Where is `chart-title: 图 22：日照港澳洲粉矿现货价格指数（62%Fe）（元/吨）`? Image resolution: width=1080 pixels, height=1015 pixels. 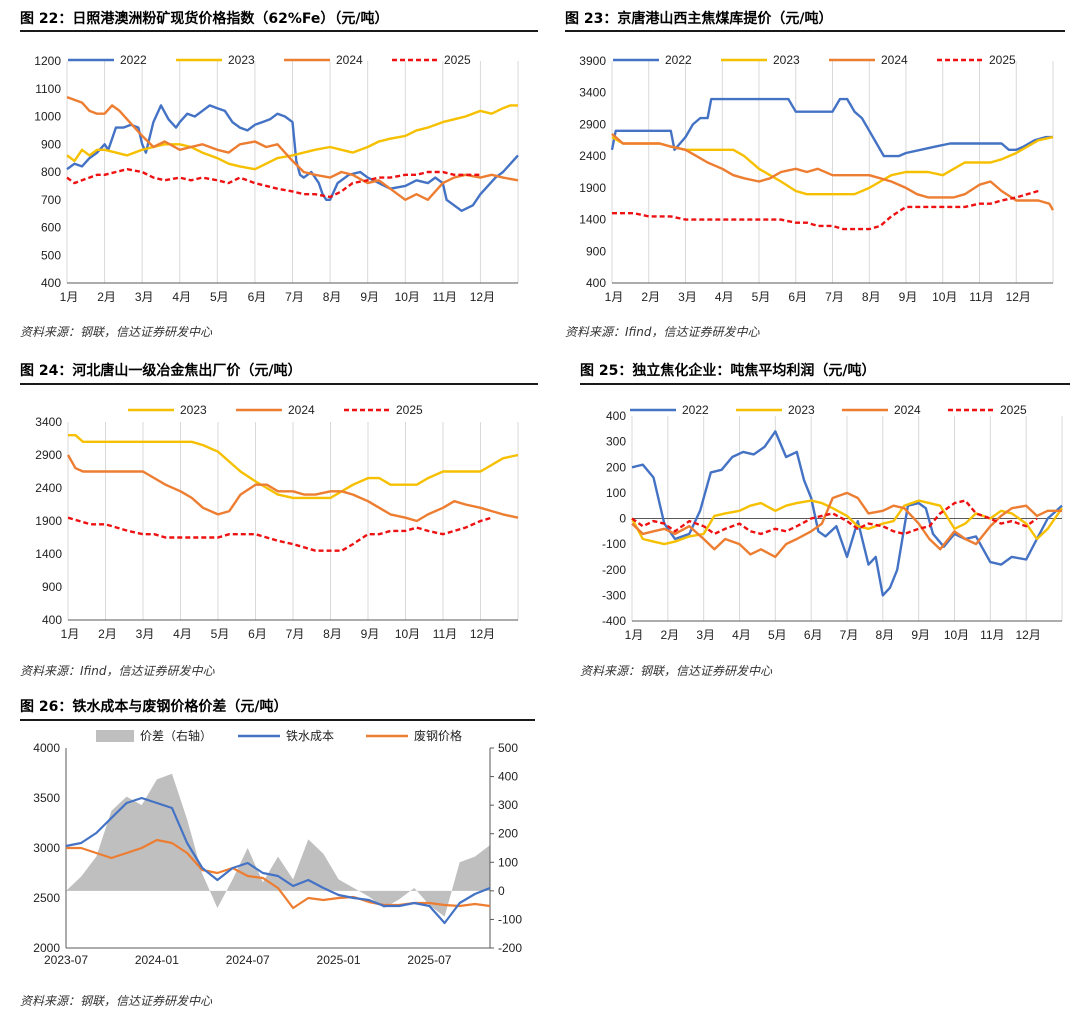 chart-title: 图 22：日照港澳洲粉矿现货价格指数（62%Fe）（元/吨） is located at coordinates (204, 19).